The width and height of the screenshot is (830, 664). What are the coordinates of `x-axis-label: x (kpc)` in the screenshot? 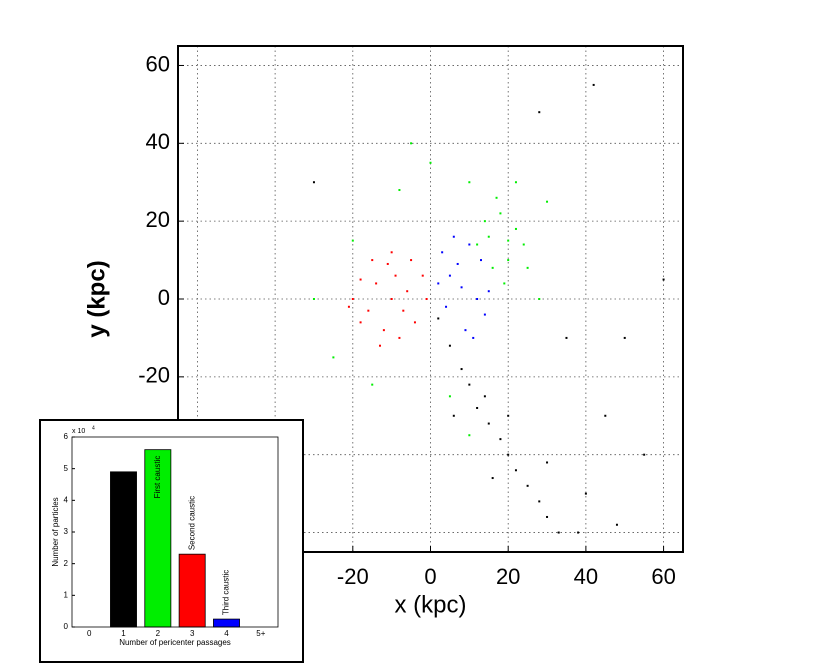 It's located at (431, 604).